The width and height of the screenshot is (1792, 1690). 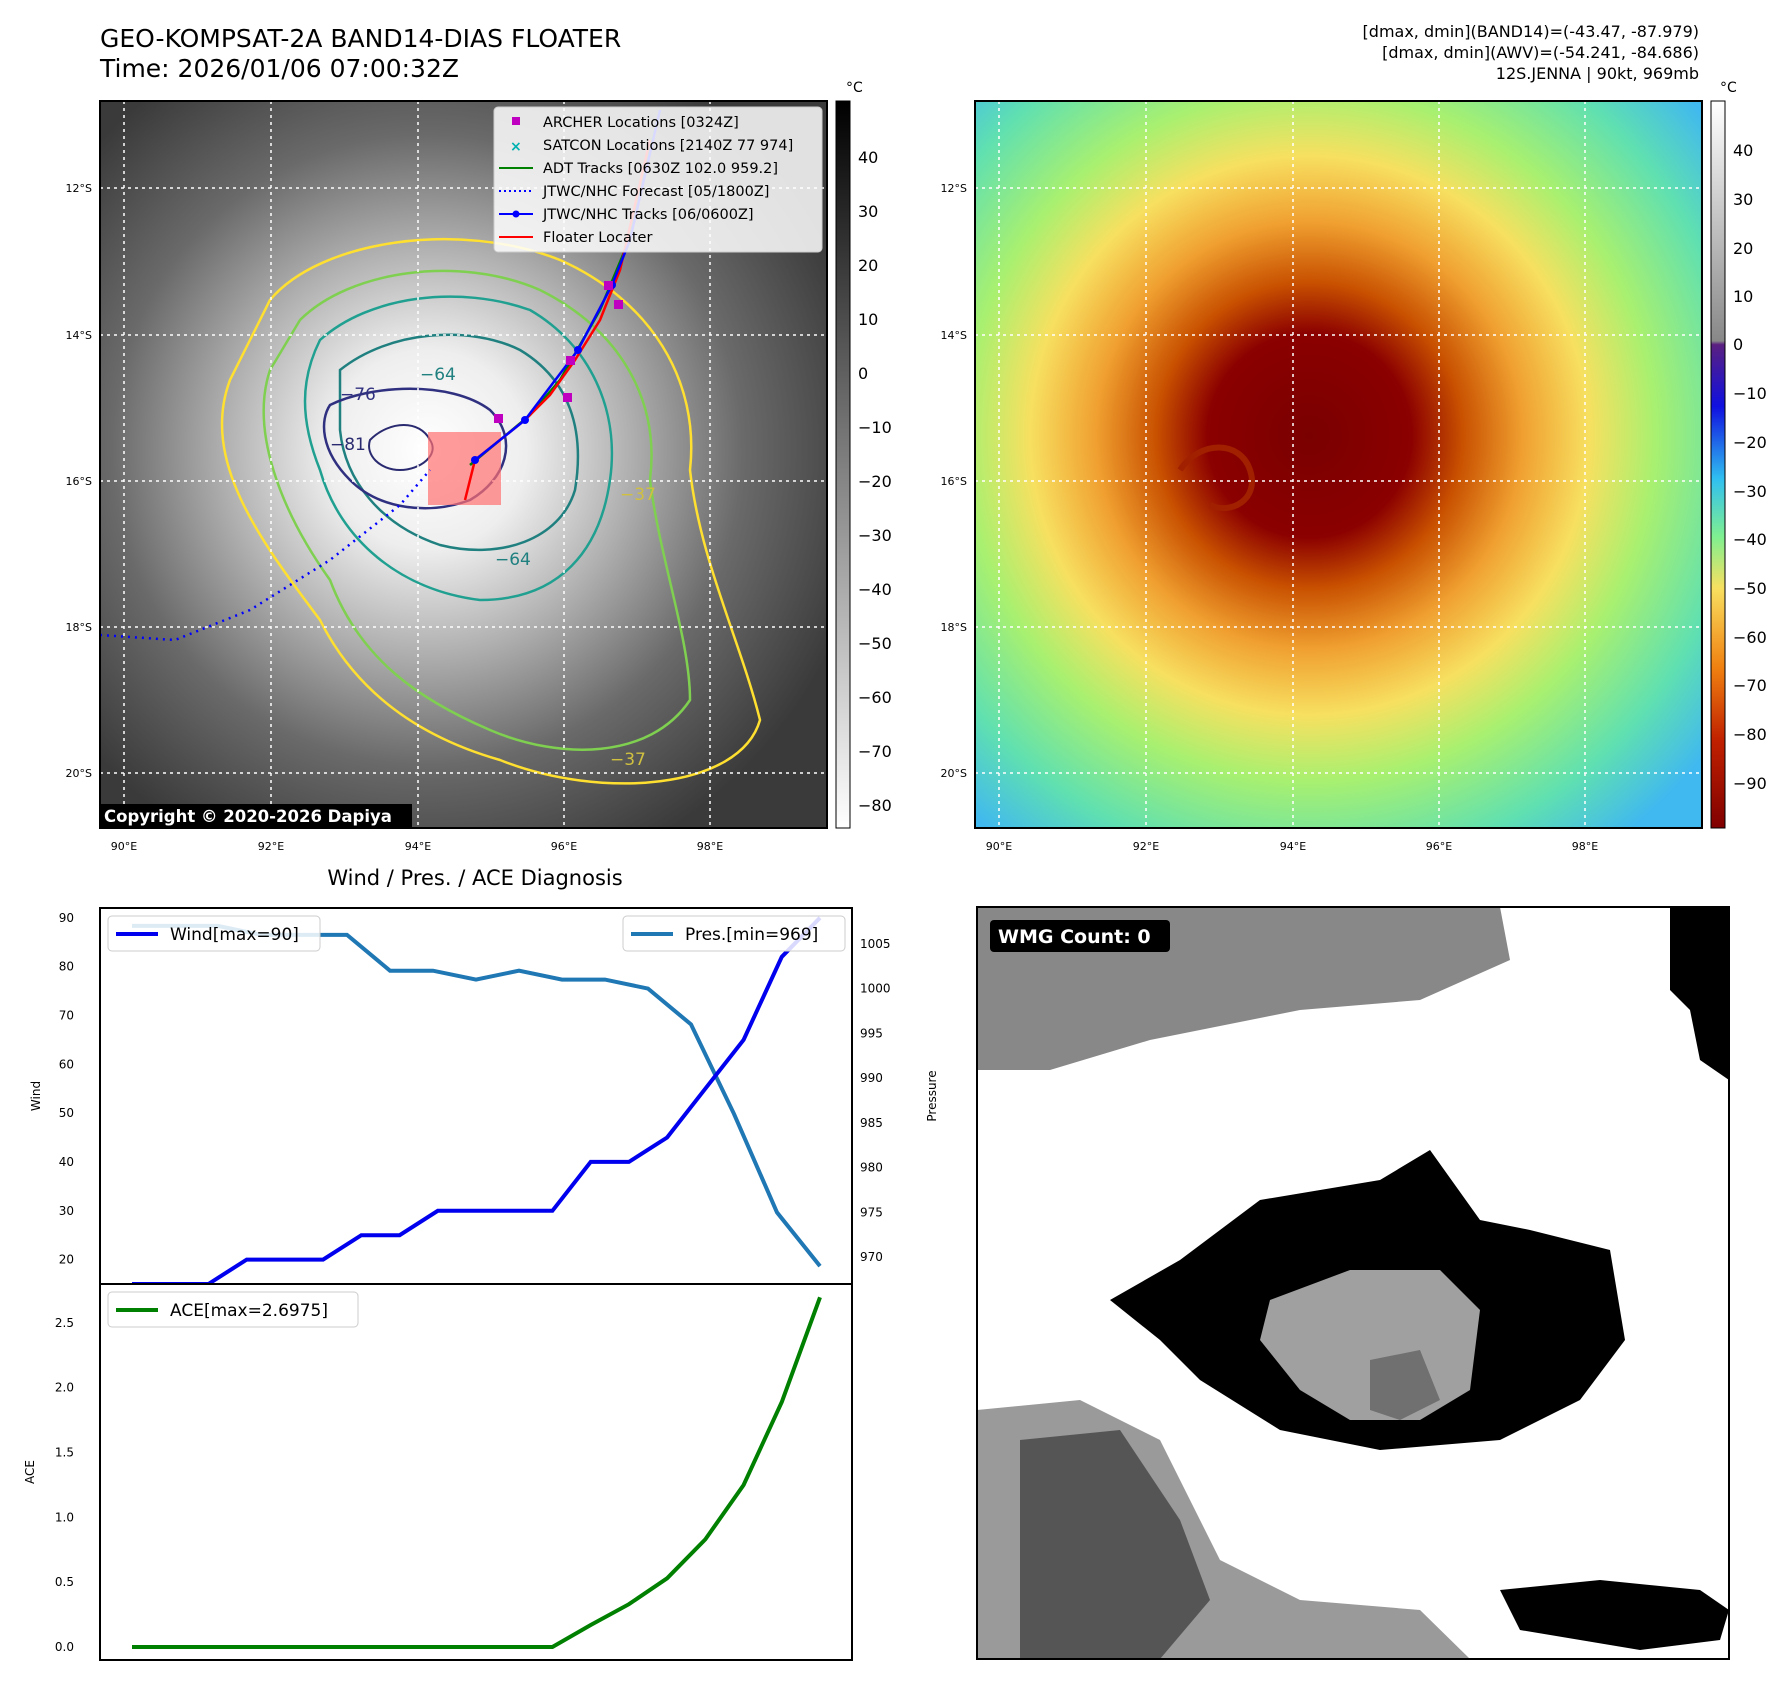 I want to click on enhanced-lat-labels: 12°S 14°S 16°S 18°S 20°S, so click(x=954, y=481).